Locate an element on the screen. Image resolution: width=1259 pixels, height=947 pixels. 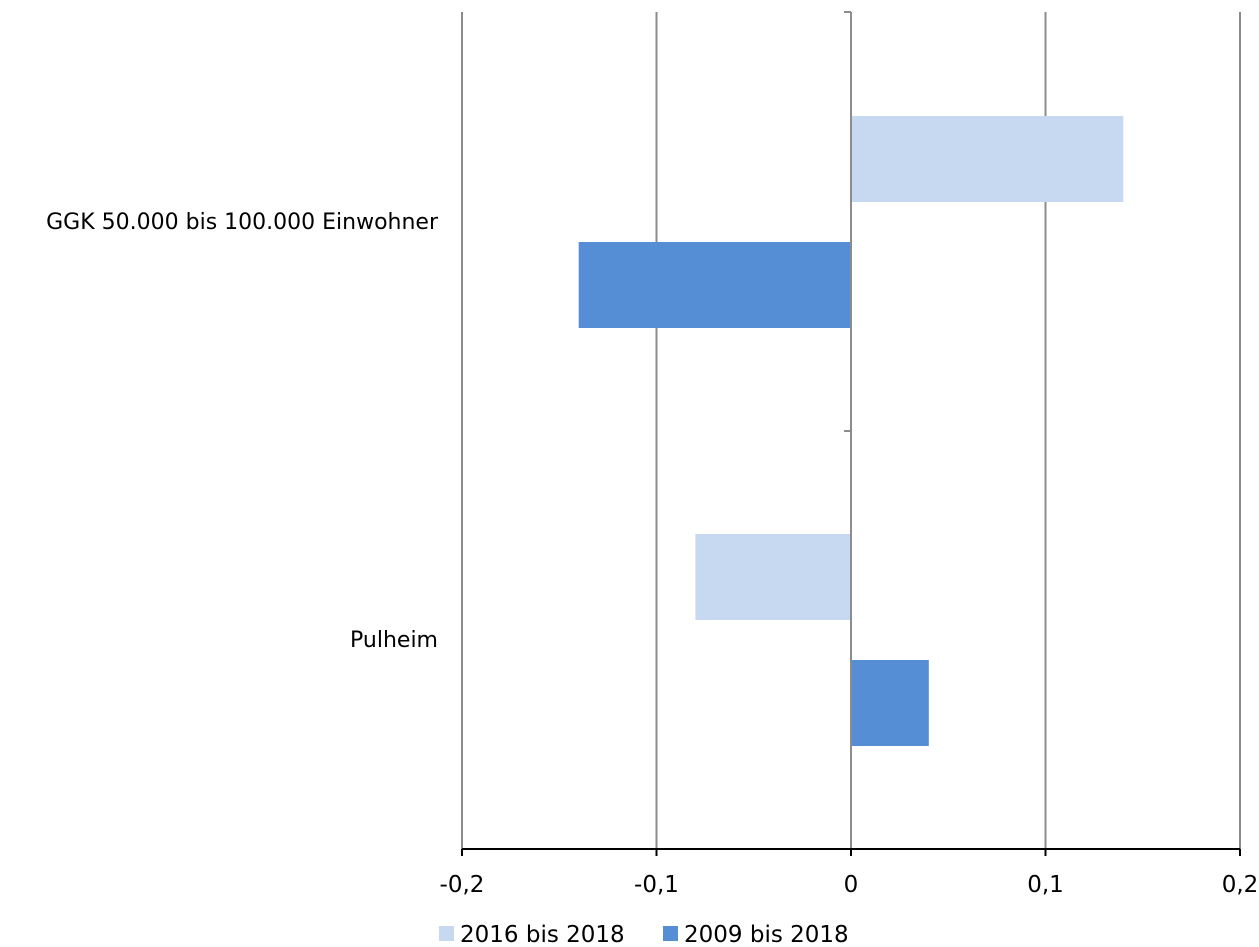
x-tick-label: 0,1 is located at coordinates (1045, 885).